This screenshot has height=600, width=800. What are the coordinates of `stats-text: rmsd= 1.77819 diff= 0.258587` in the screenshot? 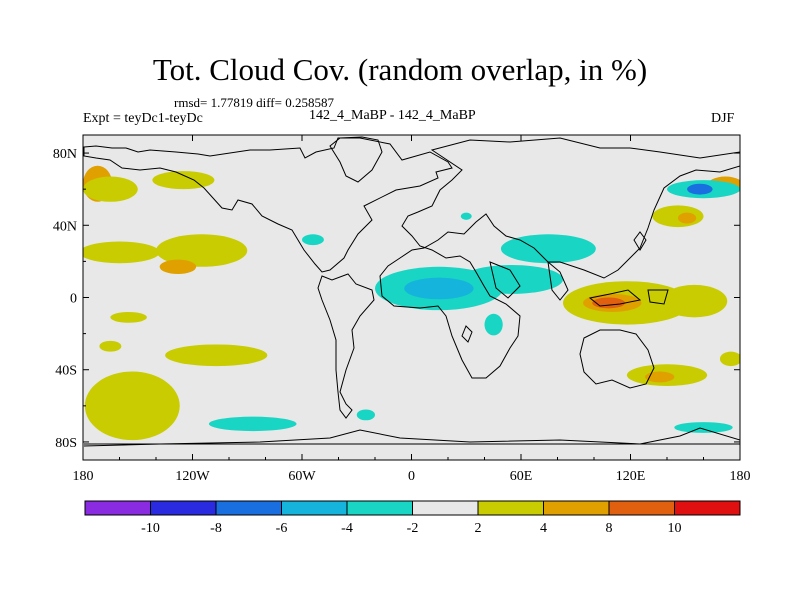 It's located at (254, 102).